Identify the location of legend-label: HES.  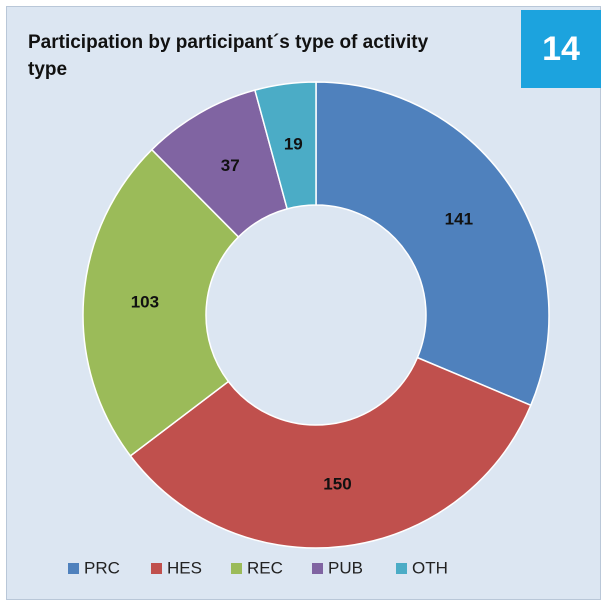
(184, 567).